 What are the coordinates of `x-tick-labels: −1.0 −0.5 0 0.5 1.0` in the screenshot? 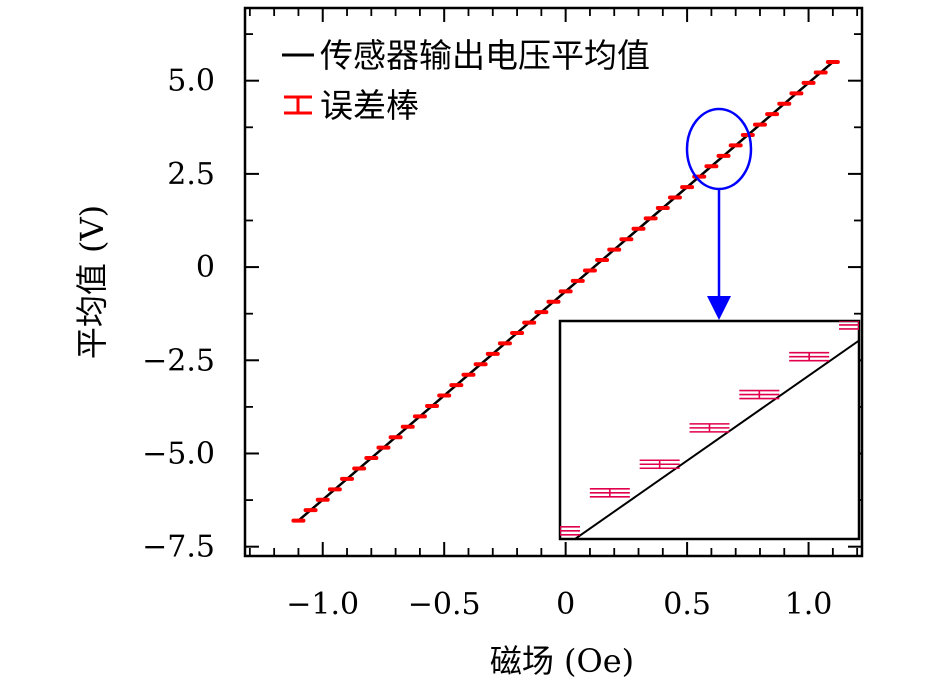 It's located at (559, 604).